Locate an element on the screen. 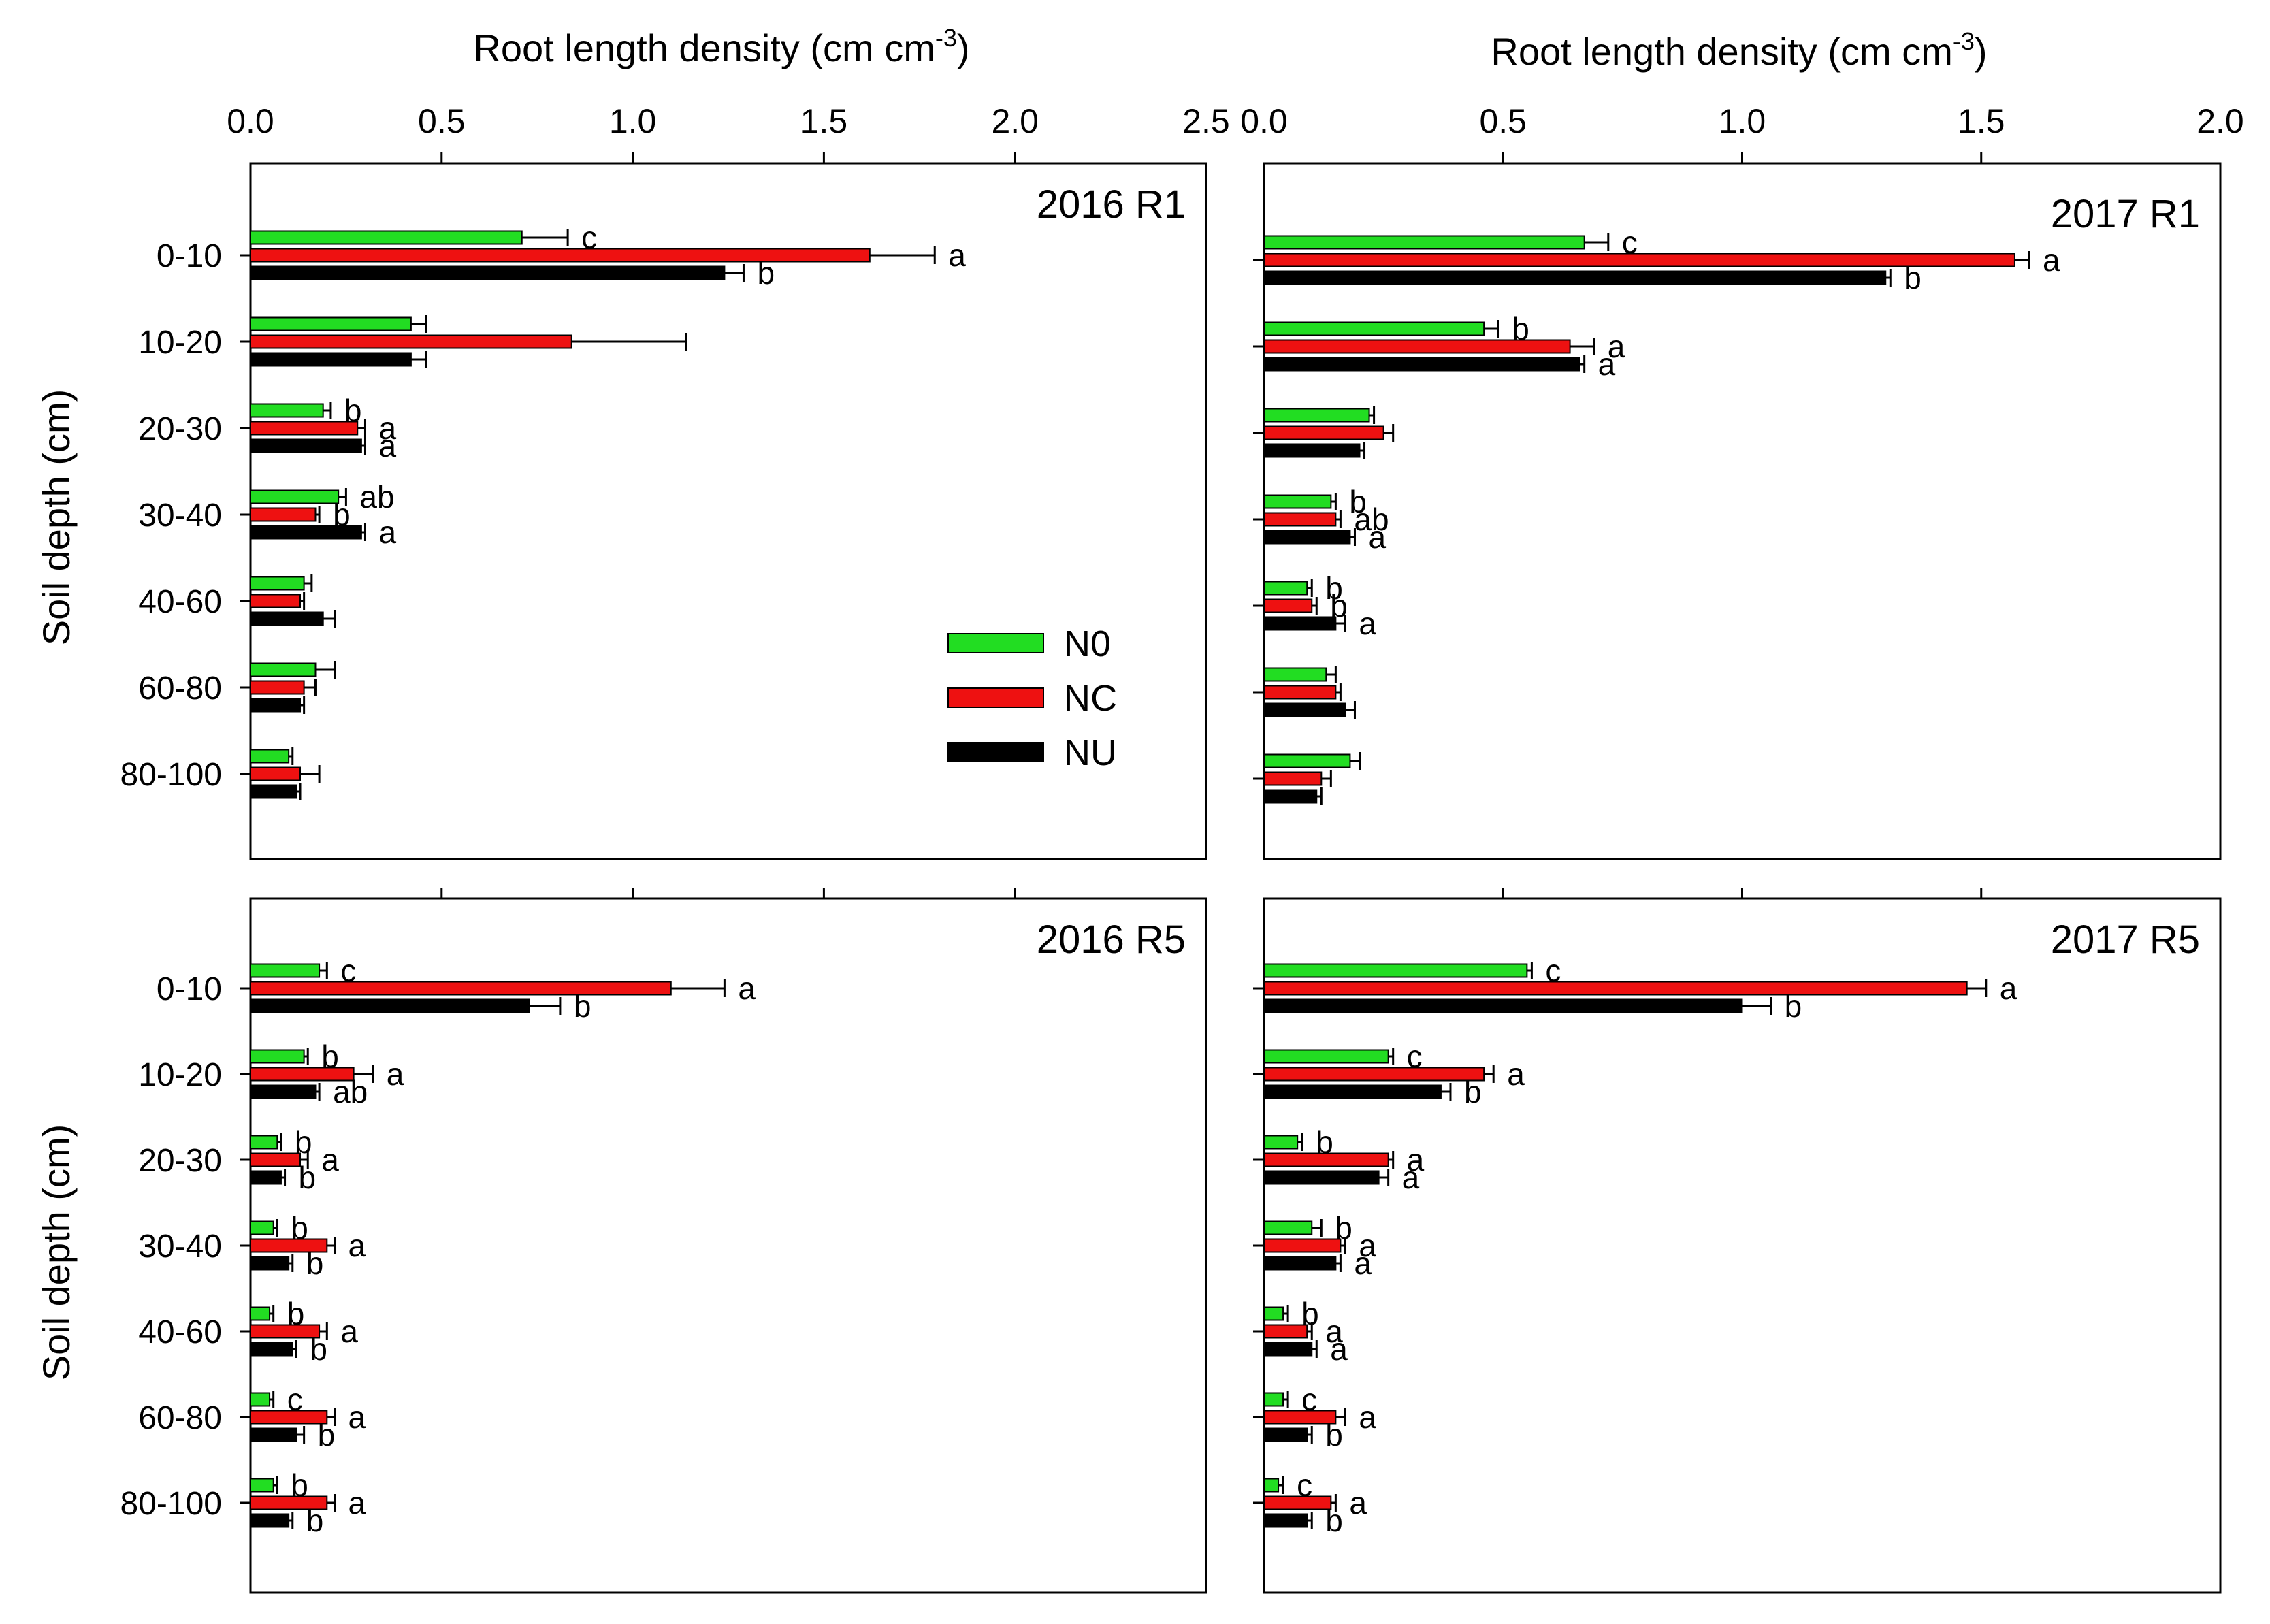 This screenshot has height=1624, width=2270. depth-label: 40-60 is located at coordinates (180, 602).